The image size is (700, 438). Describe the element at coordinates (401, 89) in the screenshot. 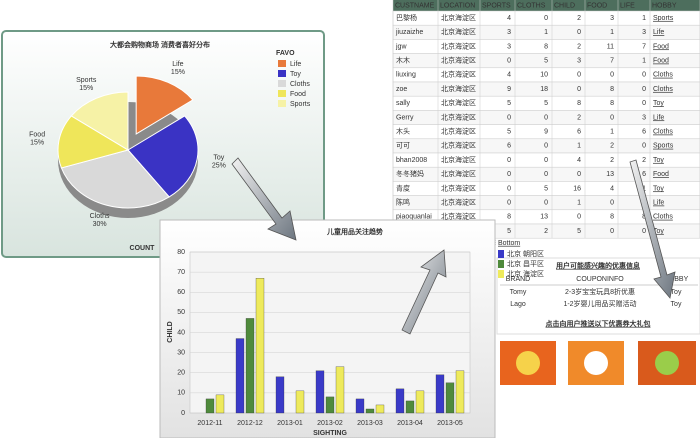

I see `table-cell: zoe` at that location.